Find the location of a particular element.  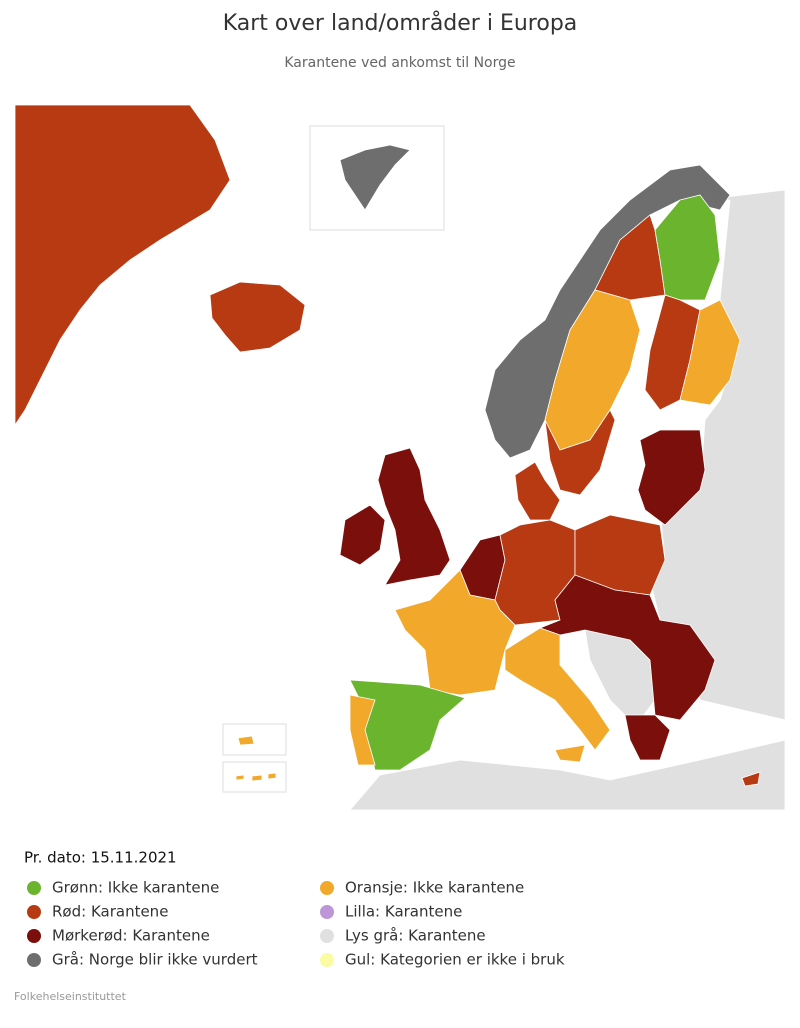

iceland is located at coordinates (257, 317).